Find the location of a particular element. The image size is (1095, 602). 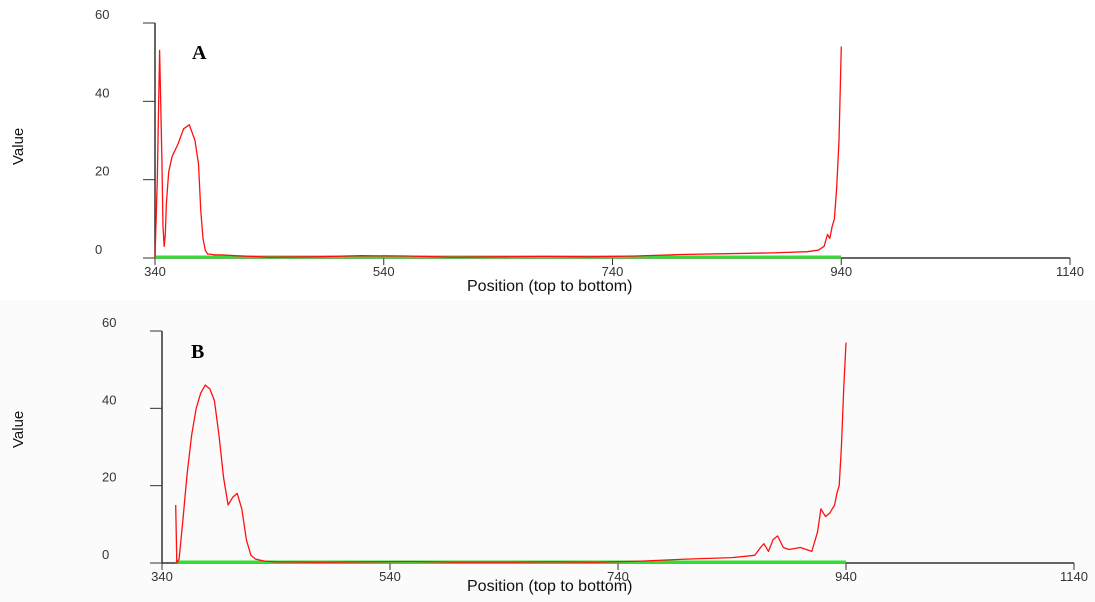

panel-label: B is located at coordinates (198, 352).